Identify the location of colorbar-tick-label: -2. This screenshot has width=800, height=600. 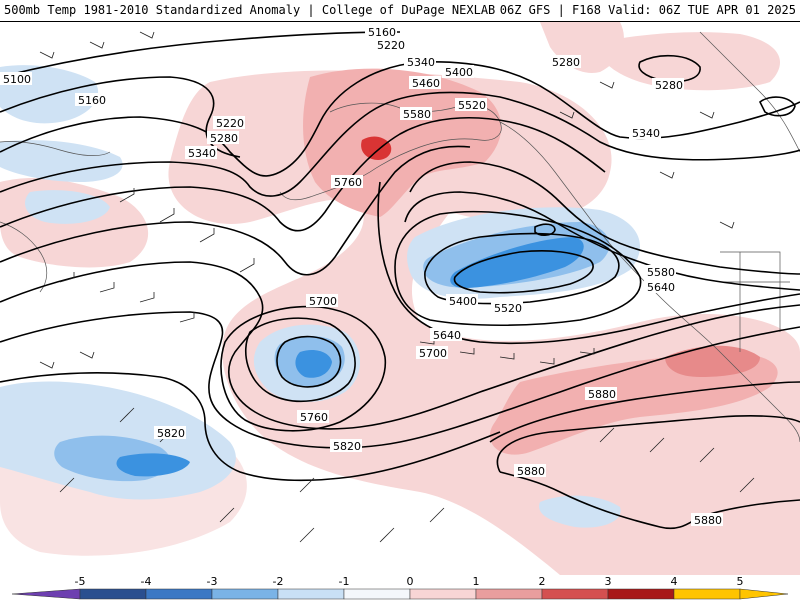
(278, 581).